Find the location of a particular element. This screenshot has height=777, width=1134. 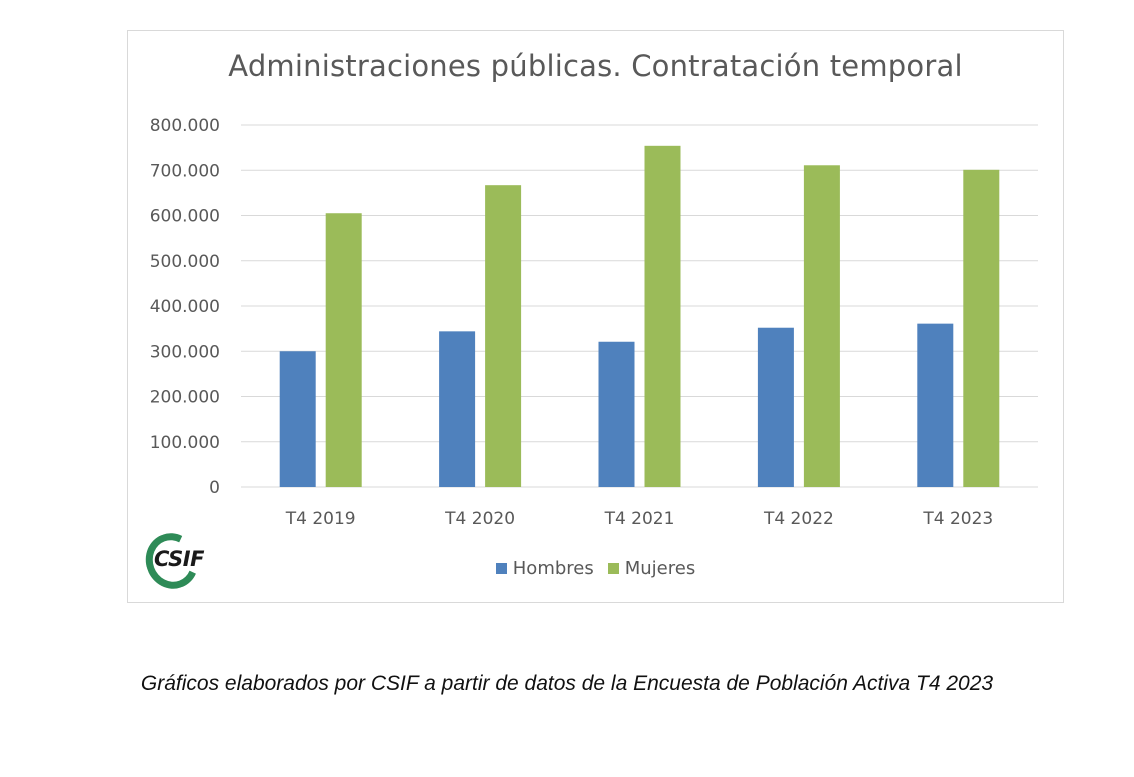

logo-text: CSIF is located at coordinates (179, 559).